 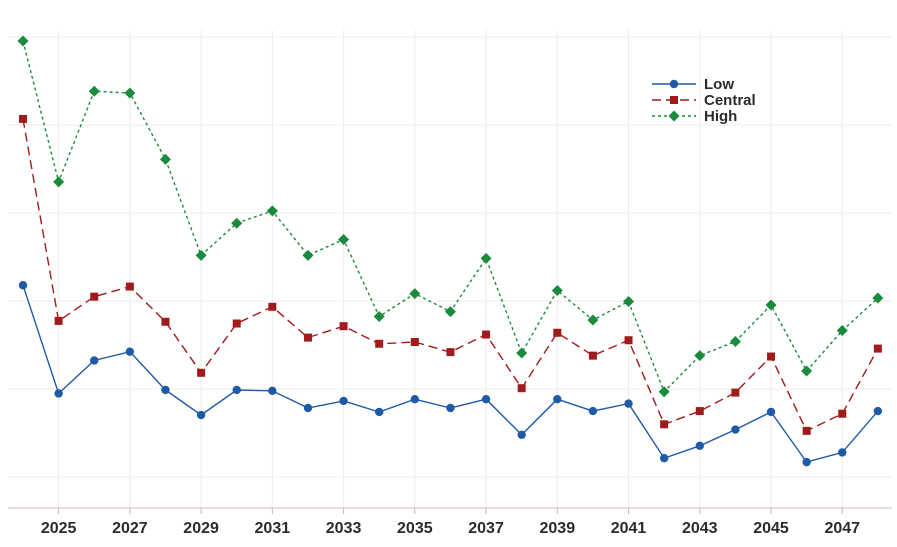 What do you see at coordinates (719, 84) in the screenshot?
I see `legend-label: Low` at bounding box center [719, 84].